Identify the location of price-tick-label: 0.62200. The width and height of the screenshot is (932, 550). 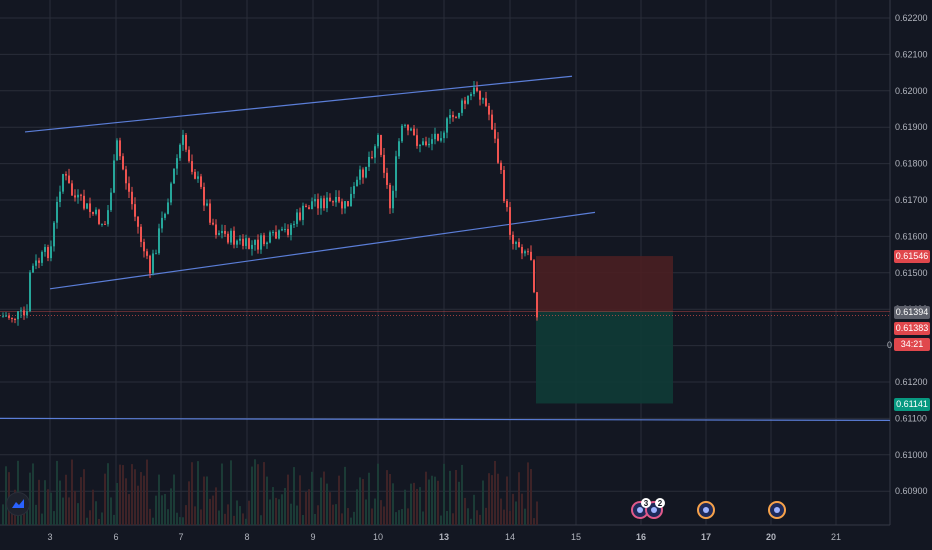
(911, 18).